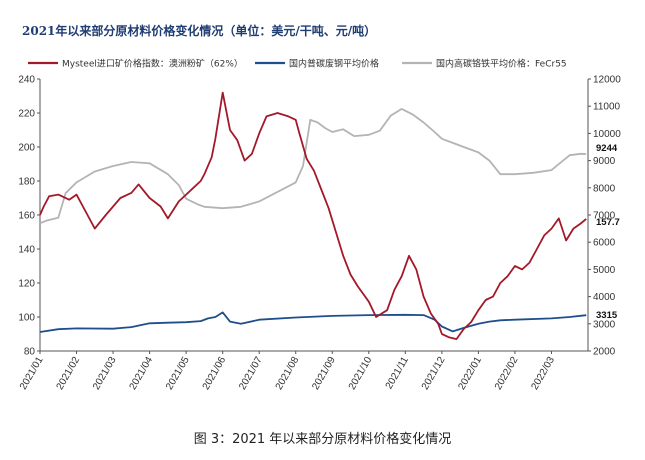 This screenshot has height=460, width=645. I want to click on left-tick-label: 200, so click(26, 148).